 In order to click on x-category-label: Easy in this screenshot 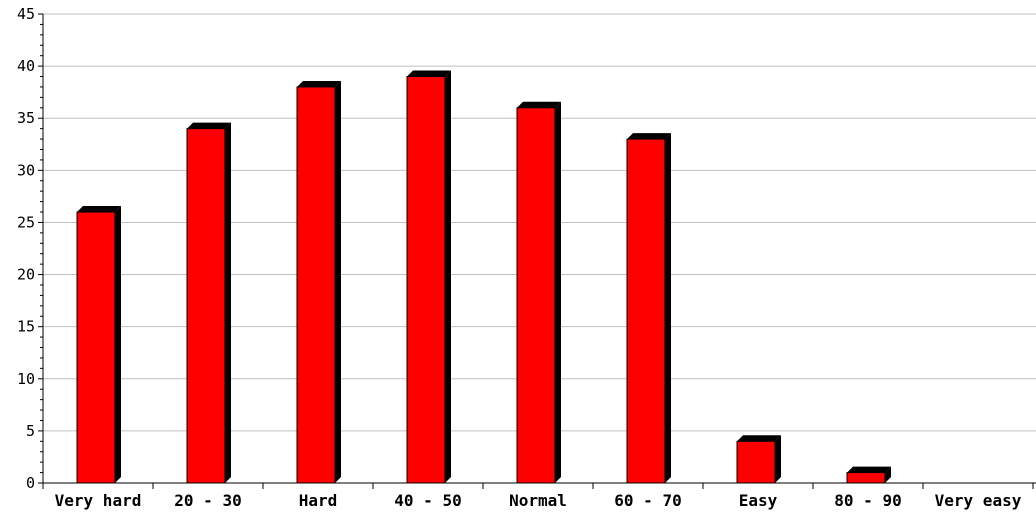, I will do `click(758, 500)`.